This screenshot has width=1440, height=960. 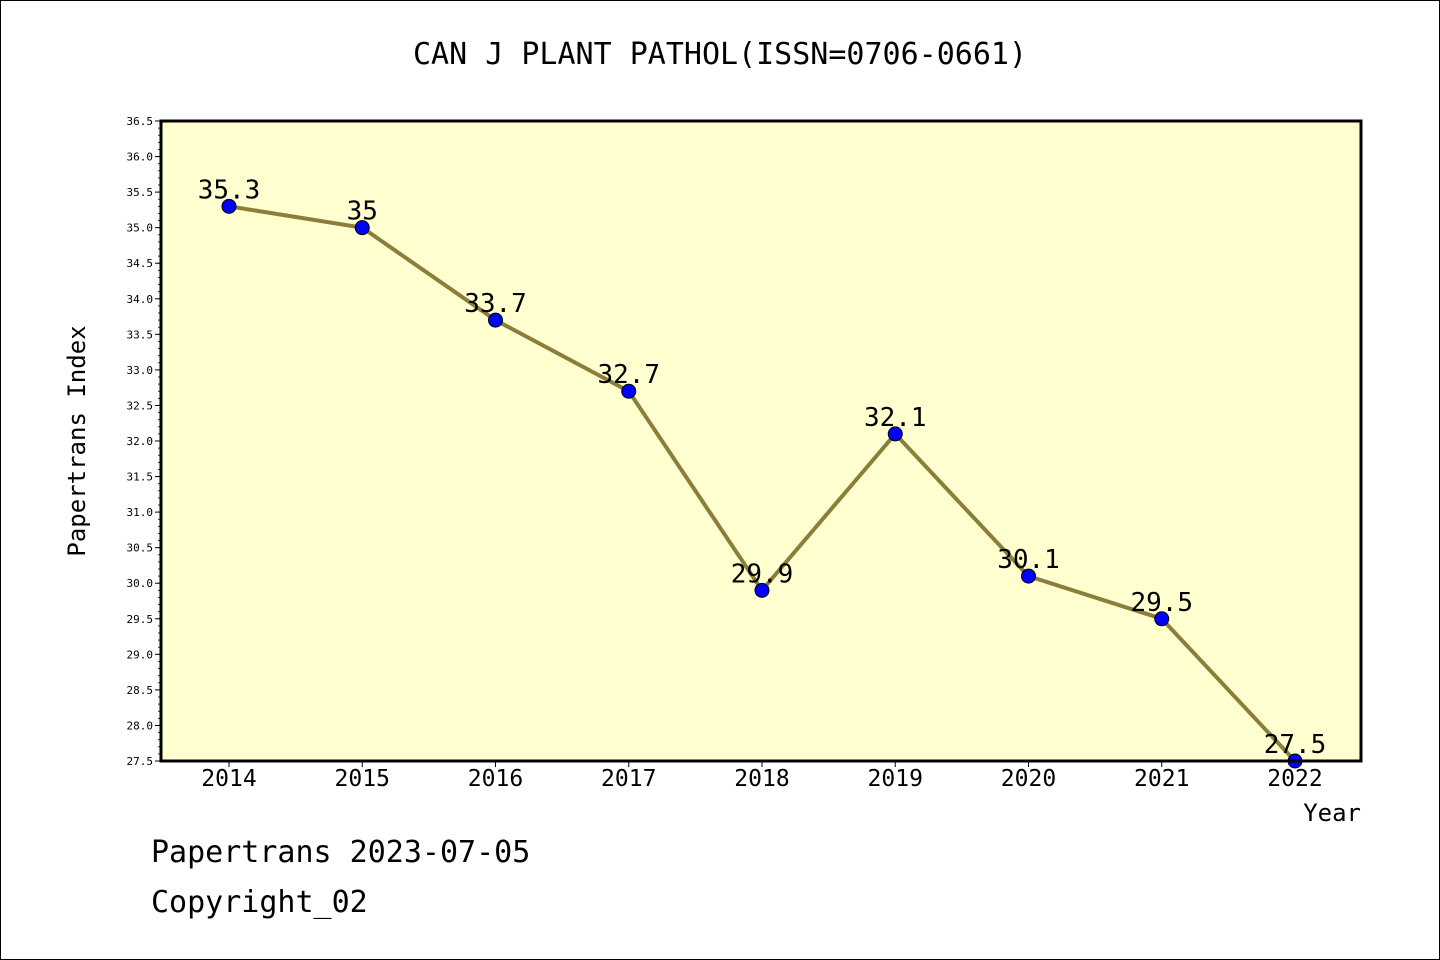 What do you see at coordinates (1332, 813) in the screenshot?
I see `x-axis-label: Year` at bounding box center [1332, 813].